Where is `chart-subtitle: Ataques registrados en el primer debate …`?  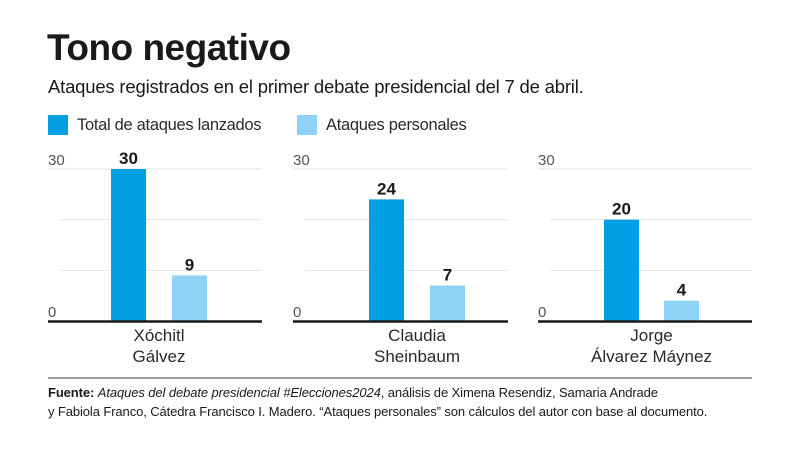 chart-subtitle: Ataques registrados en el primer debate … is located at coordinates (316, 86).